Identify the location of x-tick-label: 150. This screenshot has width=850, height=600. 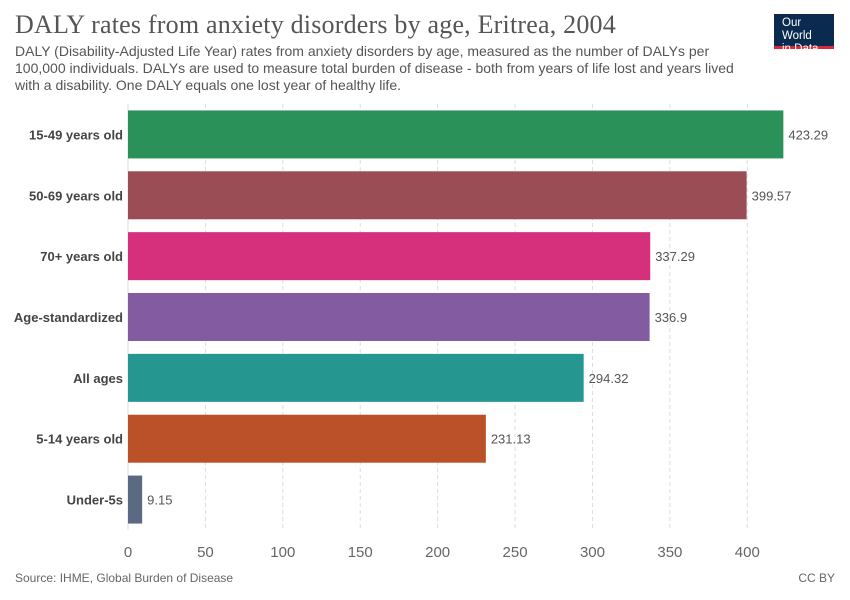
(360, 552).